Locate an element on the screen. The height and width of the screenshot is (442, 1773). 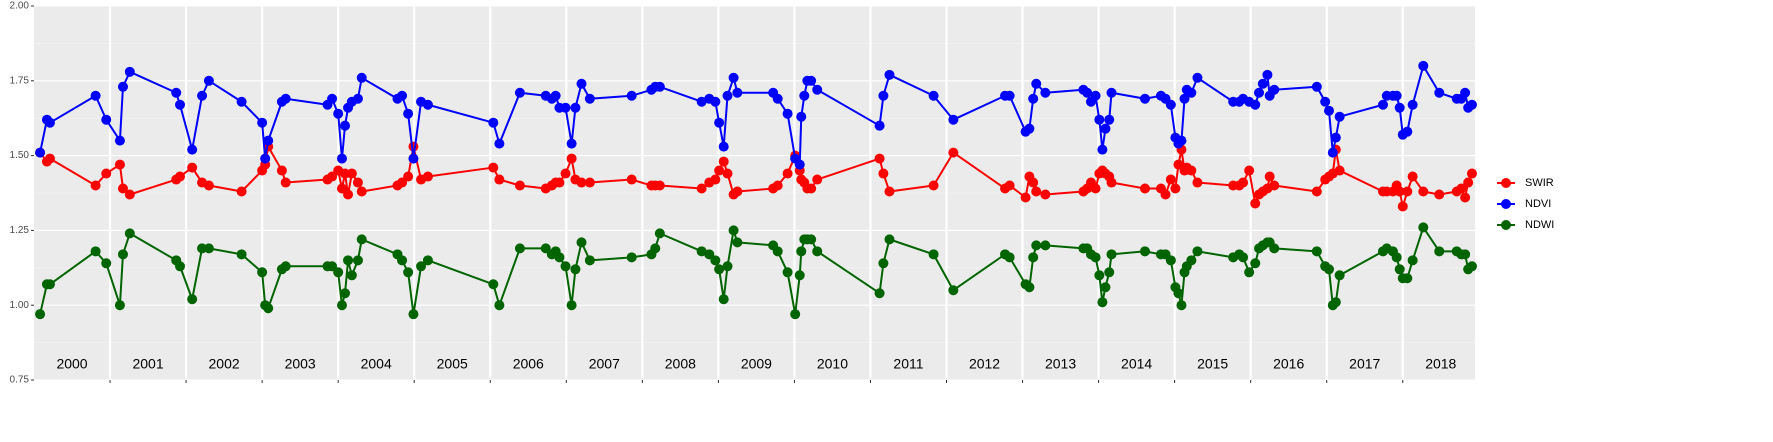
year-label: 2018 is located at coordinates (1440, 364).